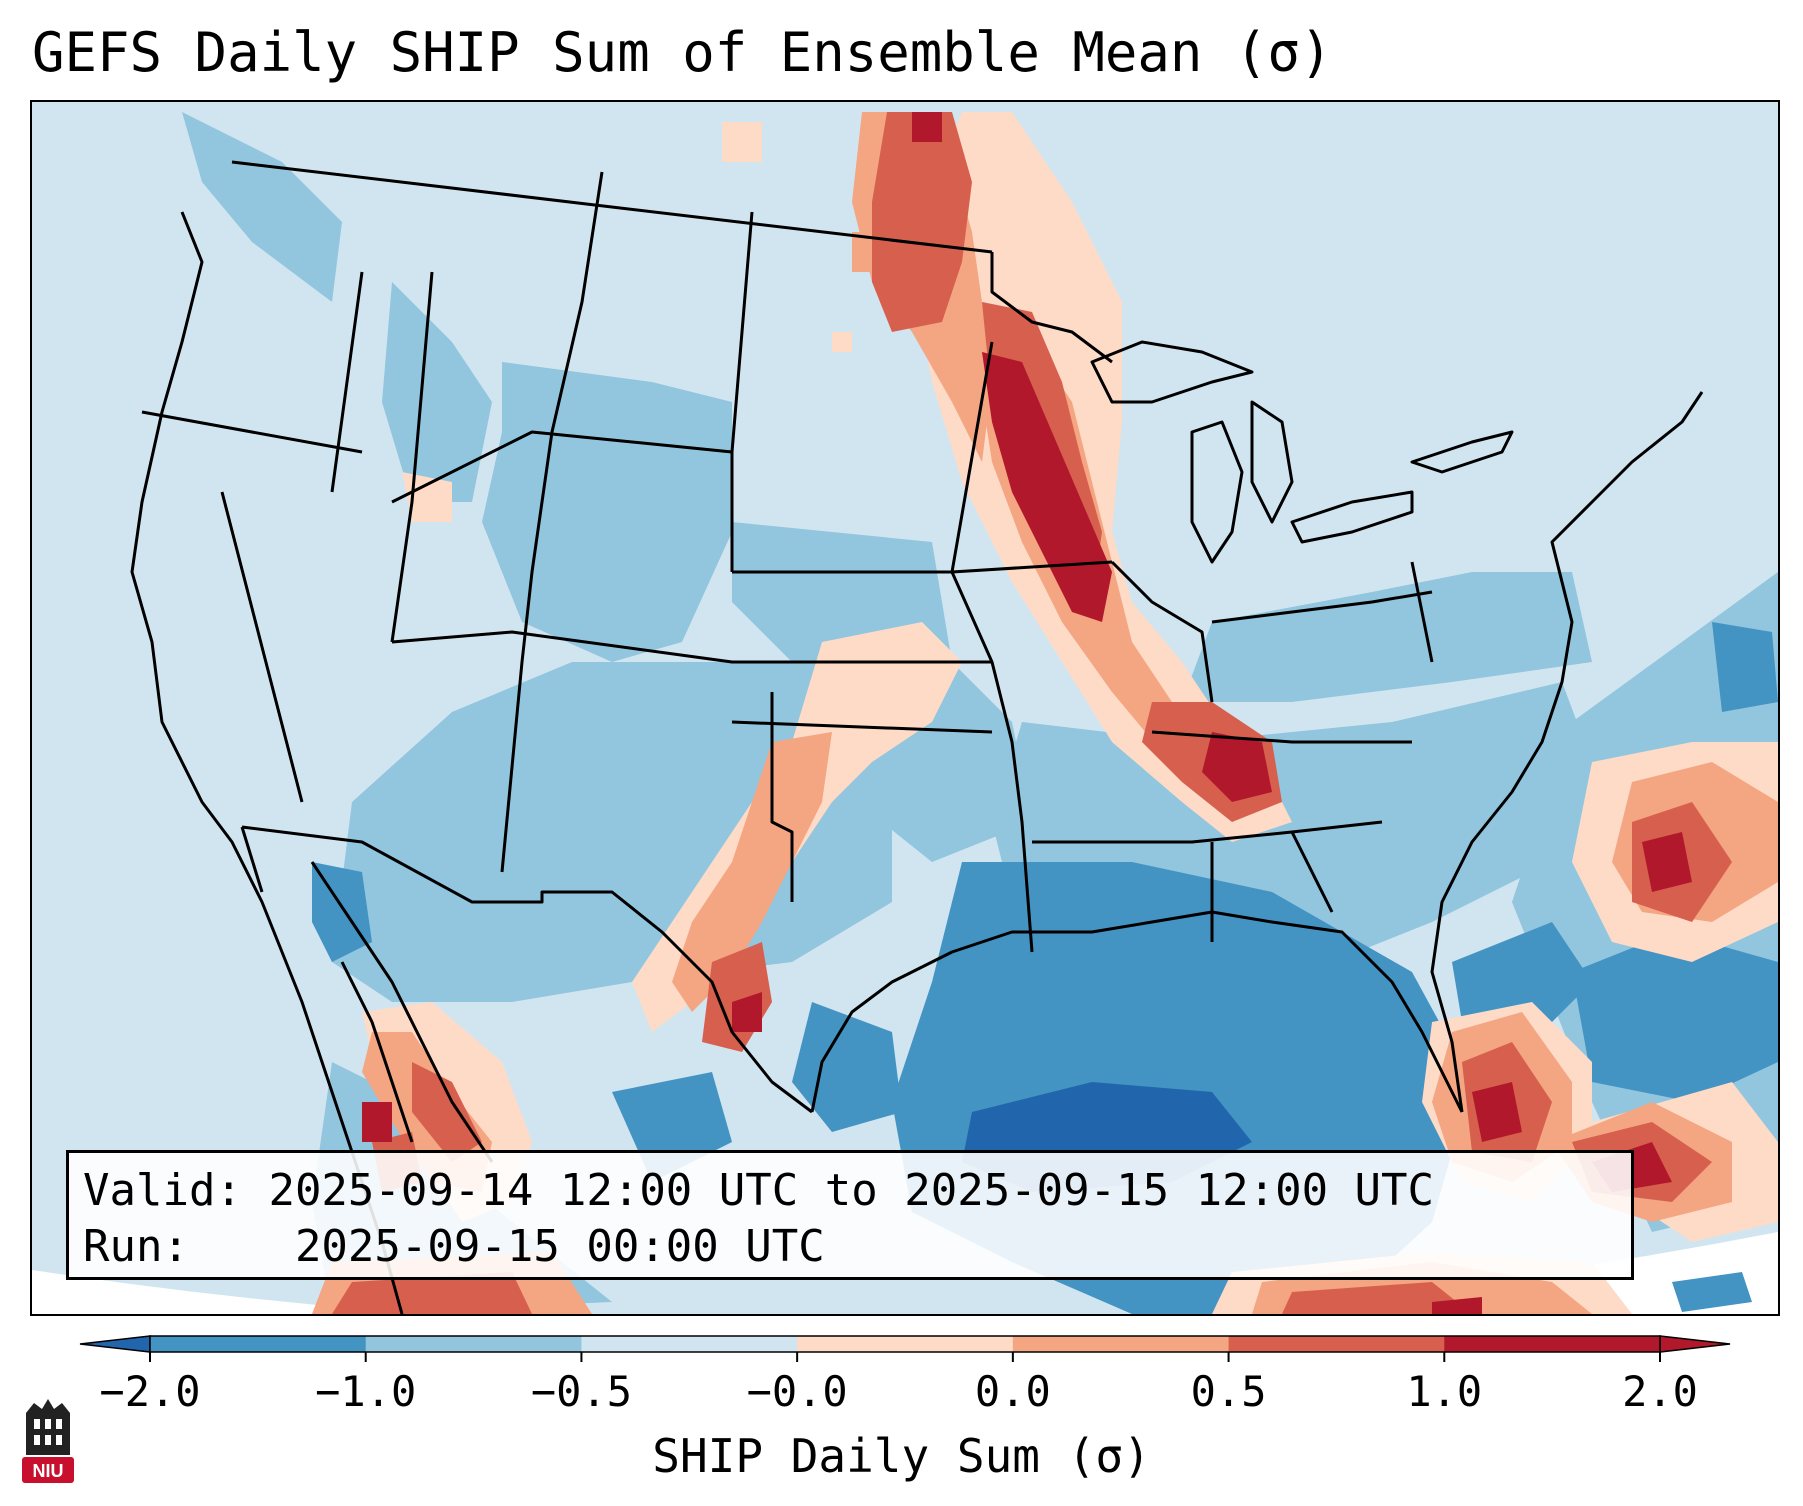  I want to click on colorbar-tick-label: −0.0, so click(797, 1391).